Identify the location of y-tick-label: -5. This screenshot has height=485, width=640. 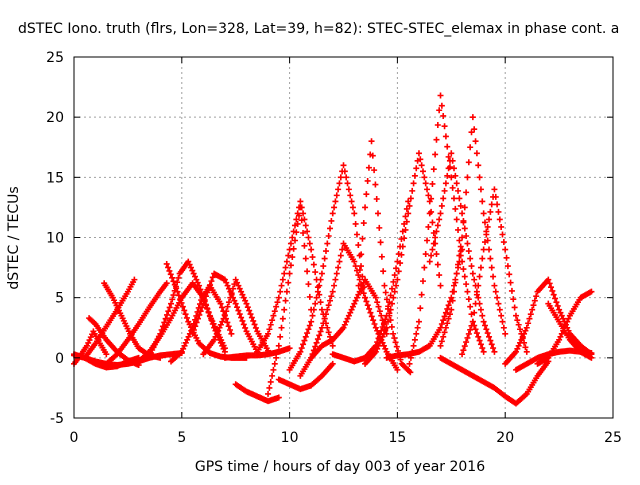
(57, 419).